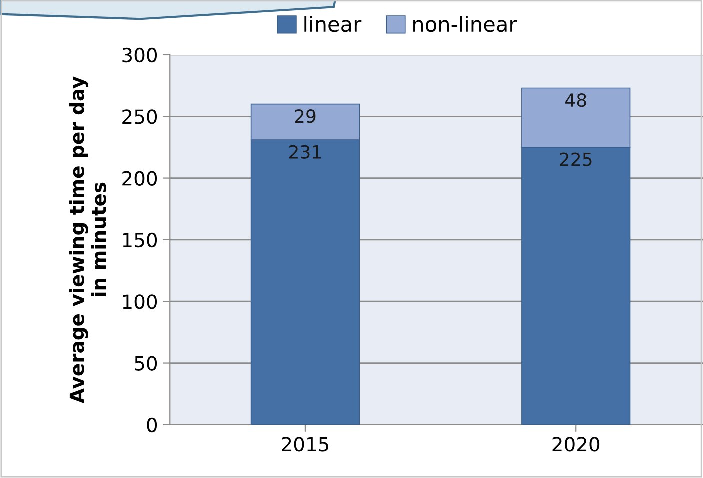 The image size is (703, 478). What do you see at coordinates (140, 302) in the screenshot?
I see `y-tick-label: 100` at bounding box center [140, 302].